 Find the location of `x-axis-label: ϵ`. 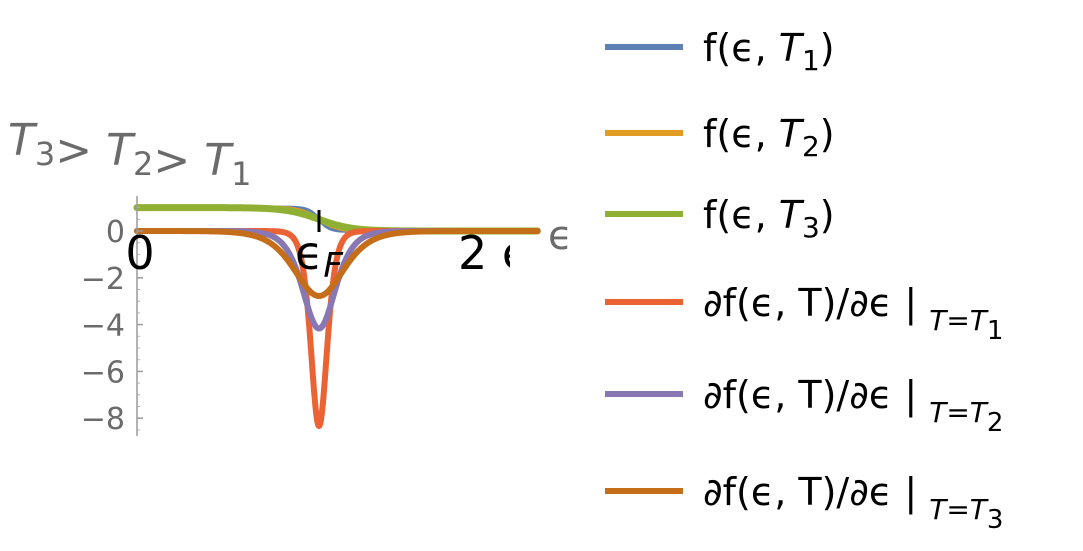

x-axis-label: ϵ is located at coordinates (560, 236).